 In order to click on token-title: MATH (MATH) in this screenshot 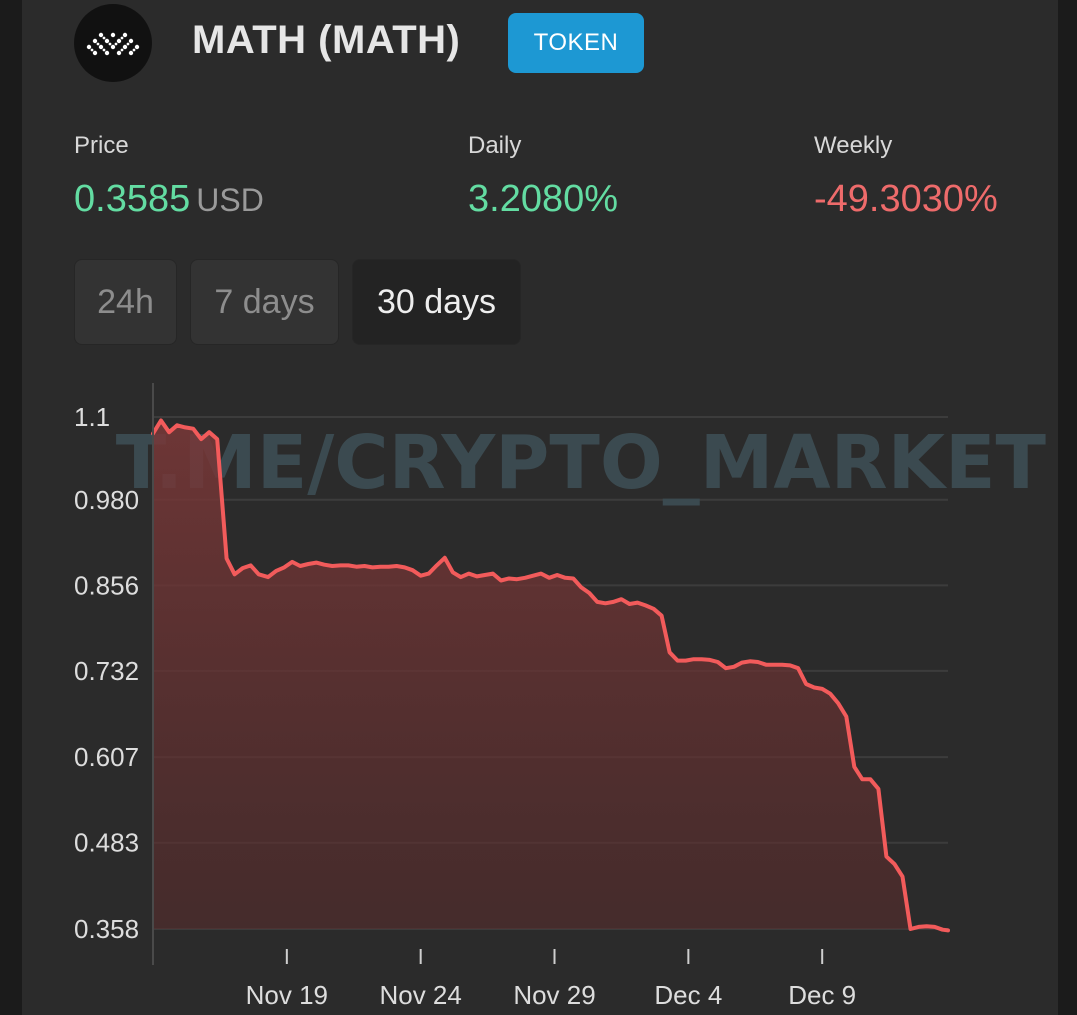, I will do `click(326, 40)`.